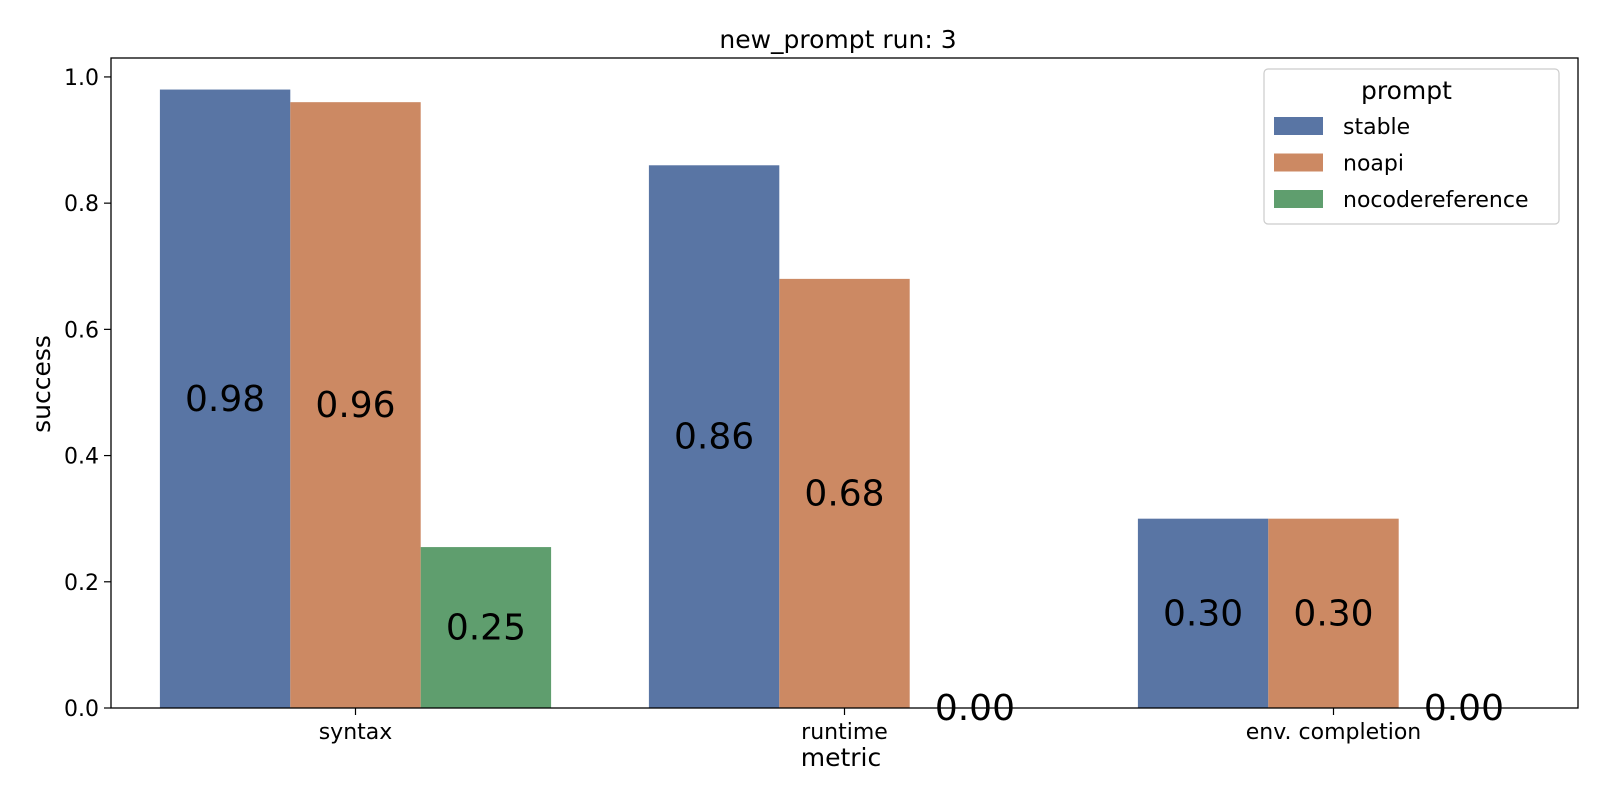 Image resolution: width=1600 pixels, height=800 pixels. I want to click on legend-swatch-stable, so click(1298, 126).